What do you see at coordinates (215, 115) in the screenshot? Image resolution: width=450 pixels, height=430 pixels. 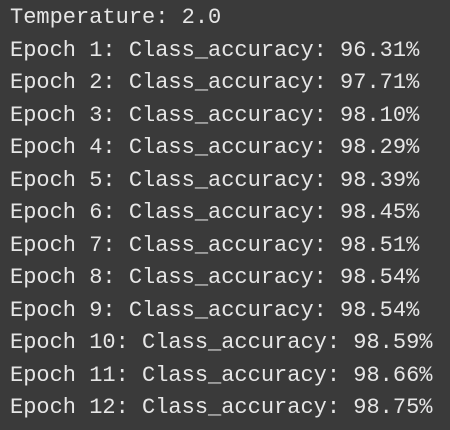 I see `console-line: Epoch 3: Class_accuracy: 98.10%` at bounding box center [215, 115].